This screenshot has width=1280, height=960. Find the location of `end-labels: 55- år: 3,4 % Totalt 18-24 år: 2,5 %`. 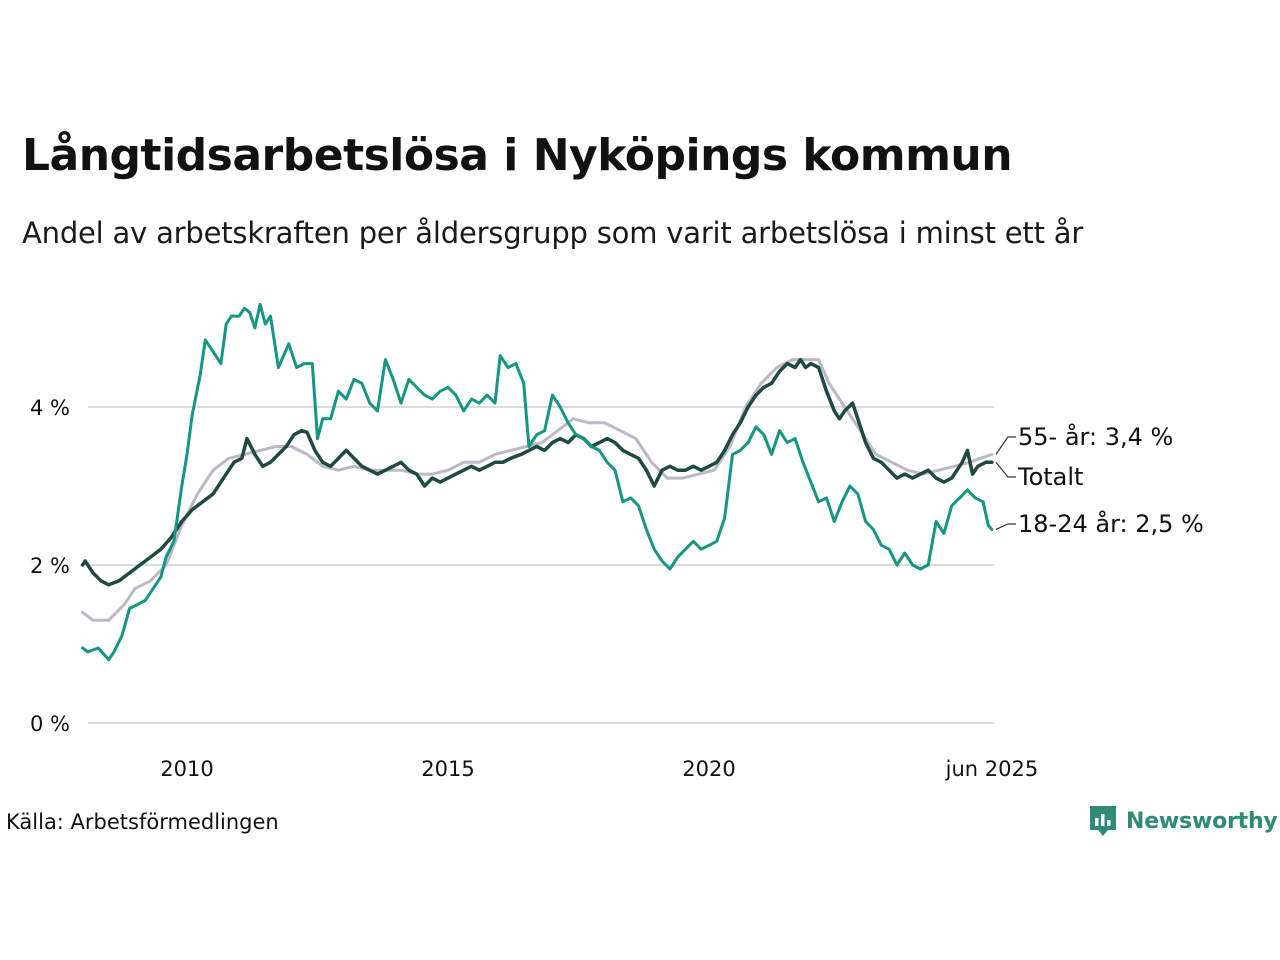

end-labels: 55- år: 3,4 % Totalt 18-24 år: 2,5 % is located at coordinates (1099, 480).